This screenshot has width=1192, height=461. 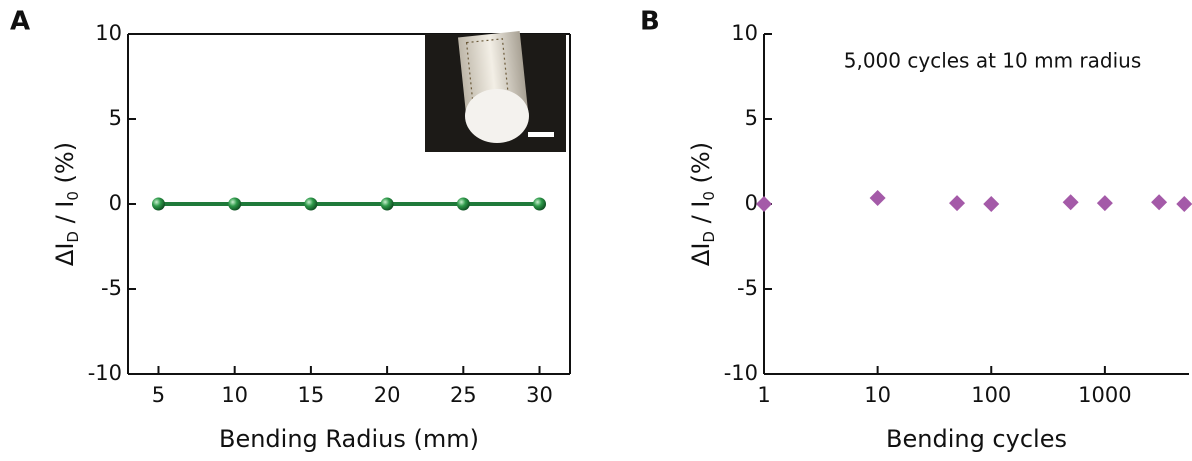 What do you see at coordinates (650, 22) in the screenshot?
I see `panel-label: B` at bounding box center [650, 22].